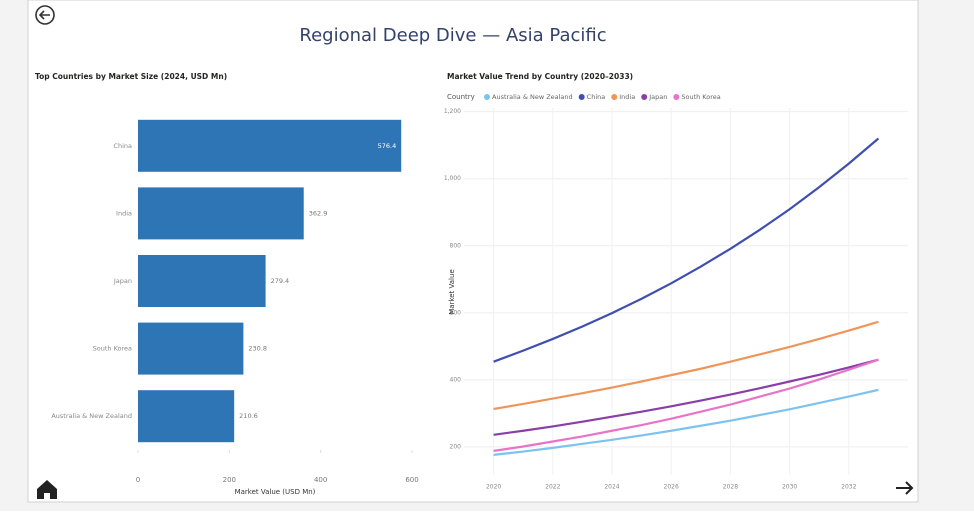  I want to click on x-tick-label: 2032, so click(848, 487).